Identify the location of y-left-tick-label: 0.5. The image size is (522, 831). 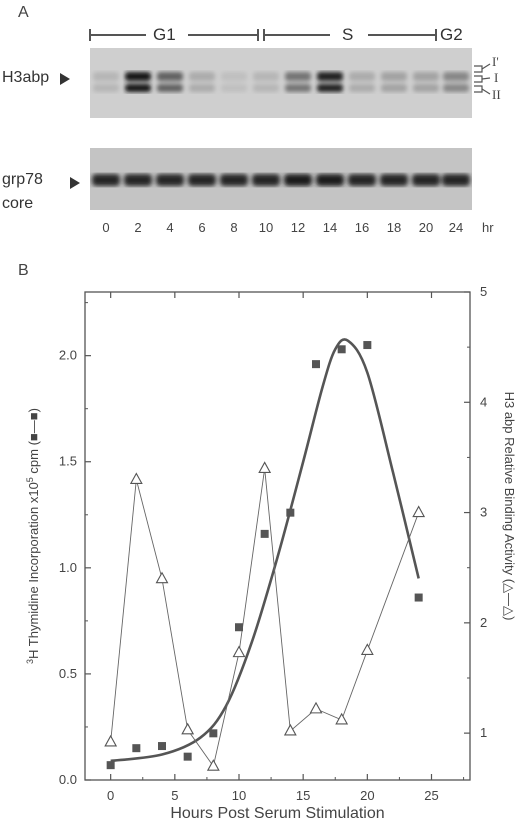
(68, 673).